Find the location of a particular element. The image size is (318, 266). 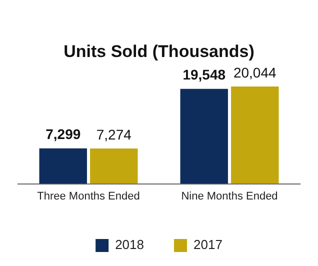

chart-title: Units Sold (Thousands) is located at coordinates (159, 51).